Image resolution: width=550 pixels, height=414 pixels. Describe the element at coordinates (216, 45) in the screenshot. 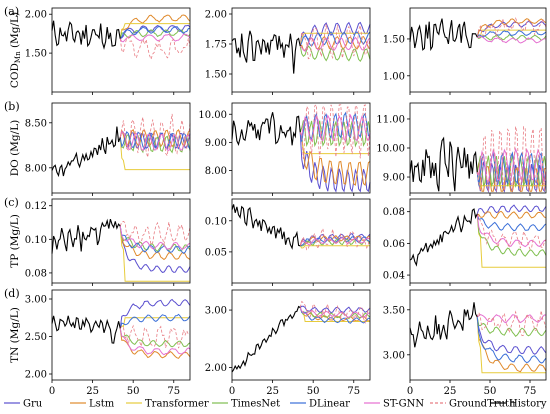

I see `y-tick-label: 1.75` at that location.